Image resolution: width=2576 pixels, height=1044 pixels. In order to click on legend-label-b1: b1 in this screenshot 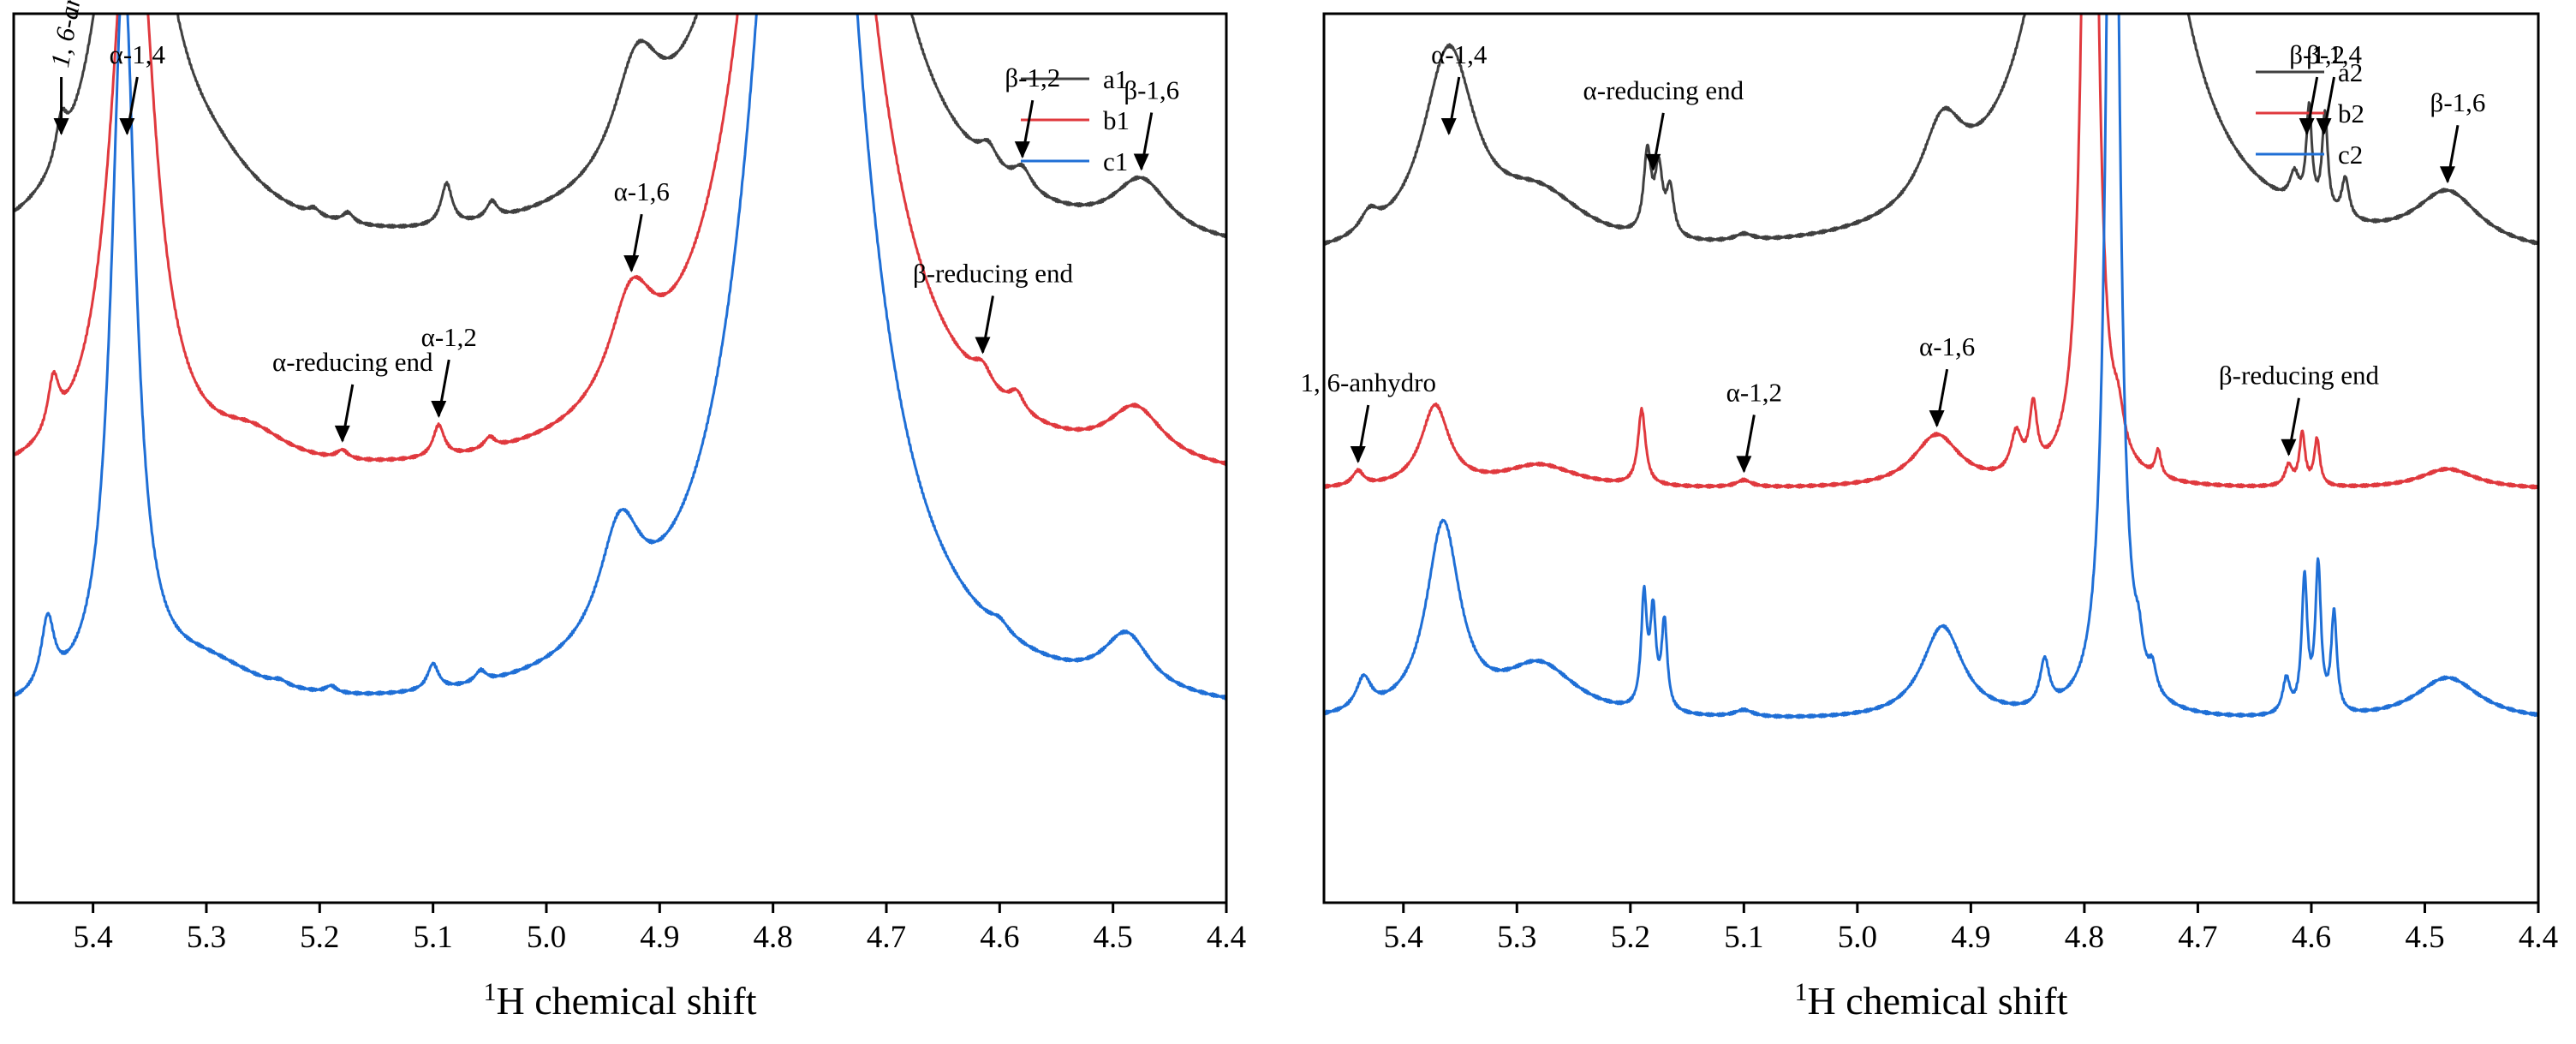, I will do `click(1116, 120)`.